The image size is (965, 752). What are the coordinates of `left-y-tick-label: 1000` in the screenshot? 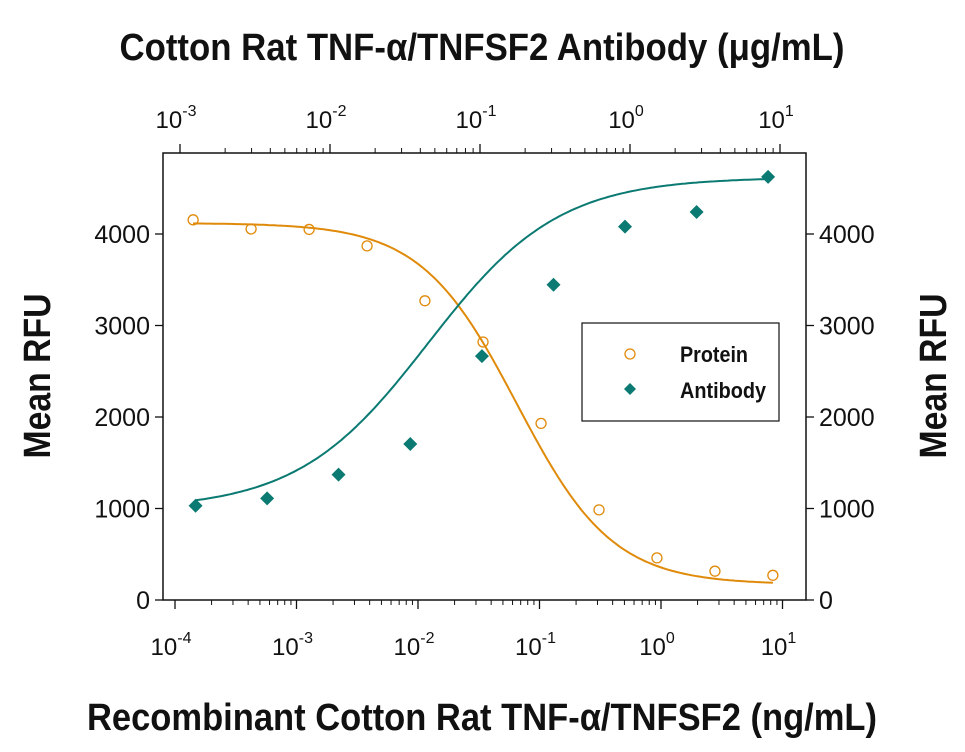 It's located at (122, 510).